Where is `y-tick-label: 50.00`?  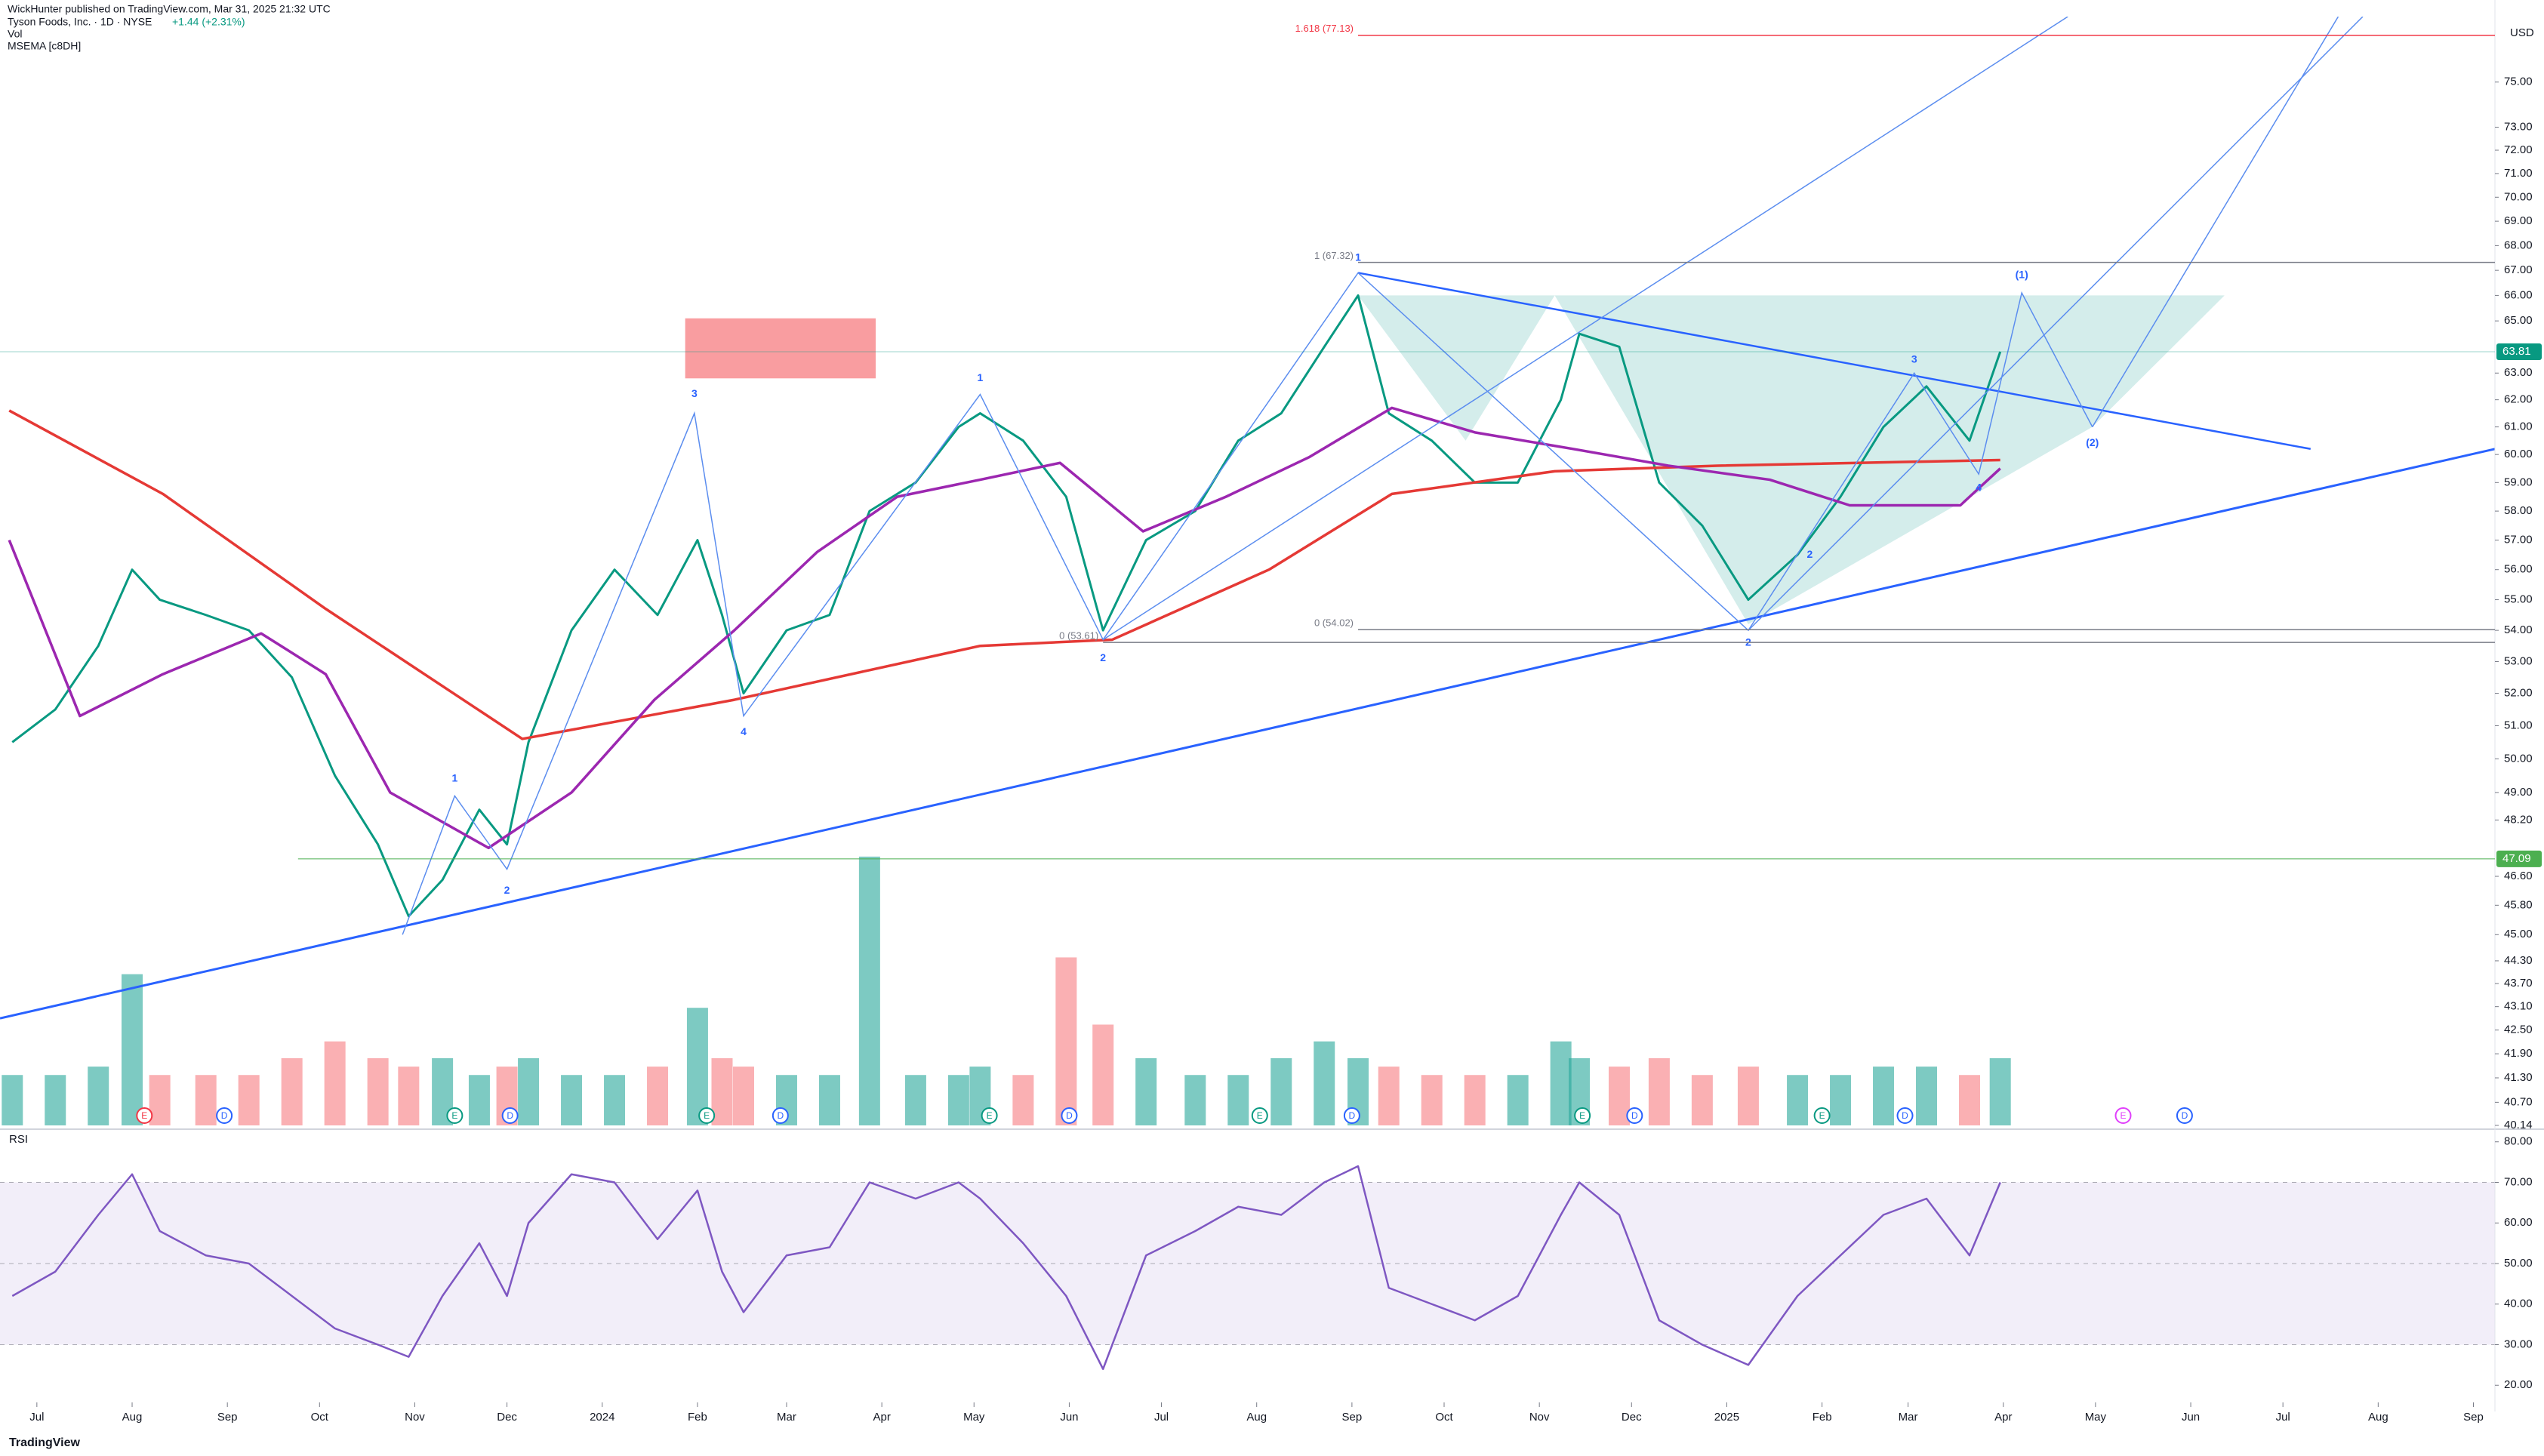
y-tick-label: 50.00 is located at coordinates (2518, 1263).